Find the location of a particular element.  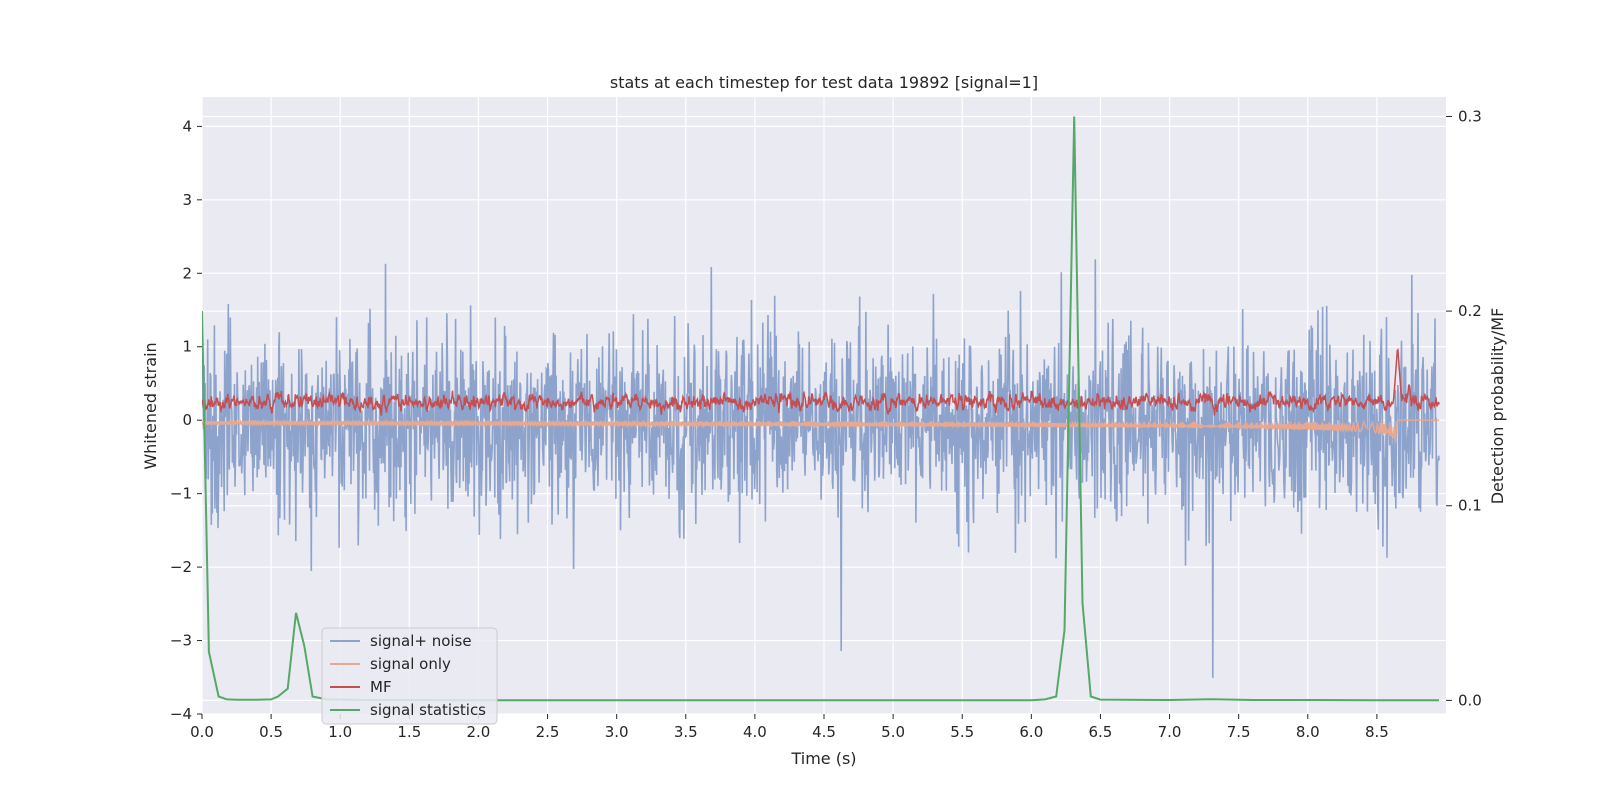

y-axis-ticks: 4 3 2 1 0 −1 −2 −3 −4 is located at coordinates (186, 420).